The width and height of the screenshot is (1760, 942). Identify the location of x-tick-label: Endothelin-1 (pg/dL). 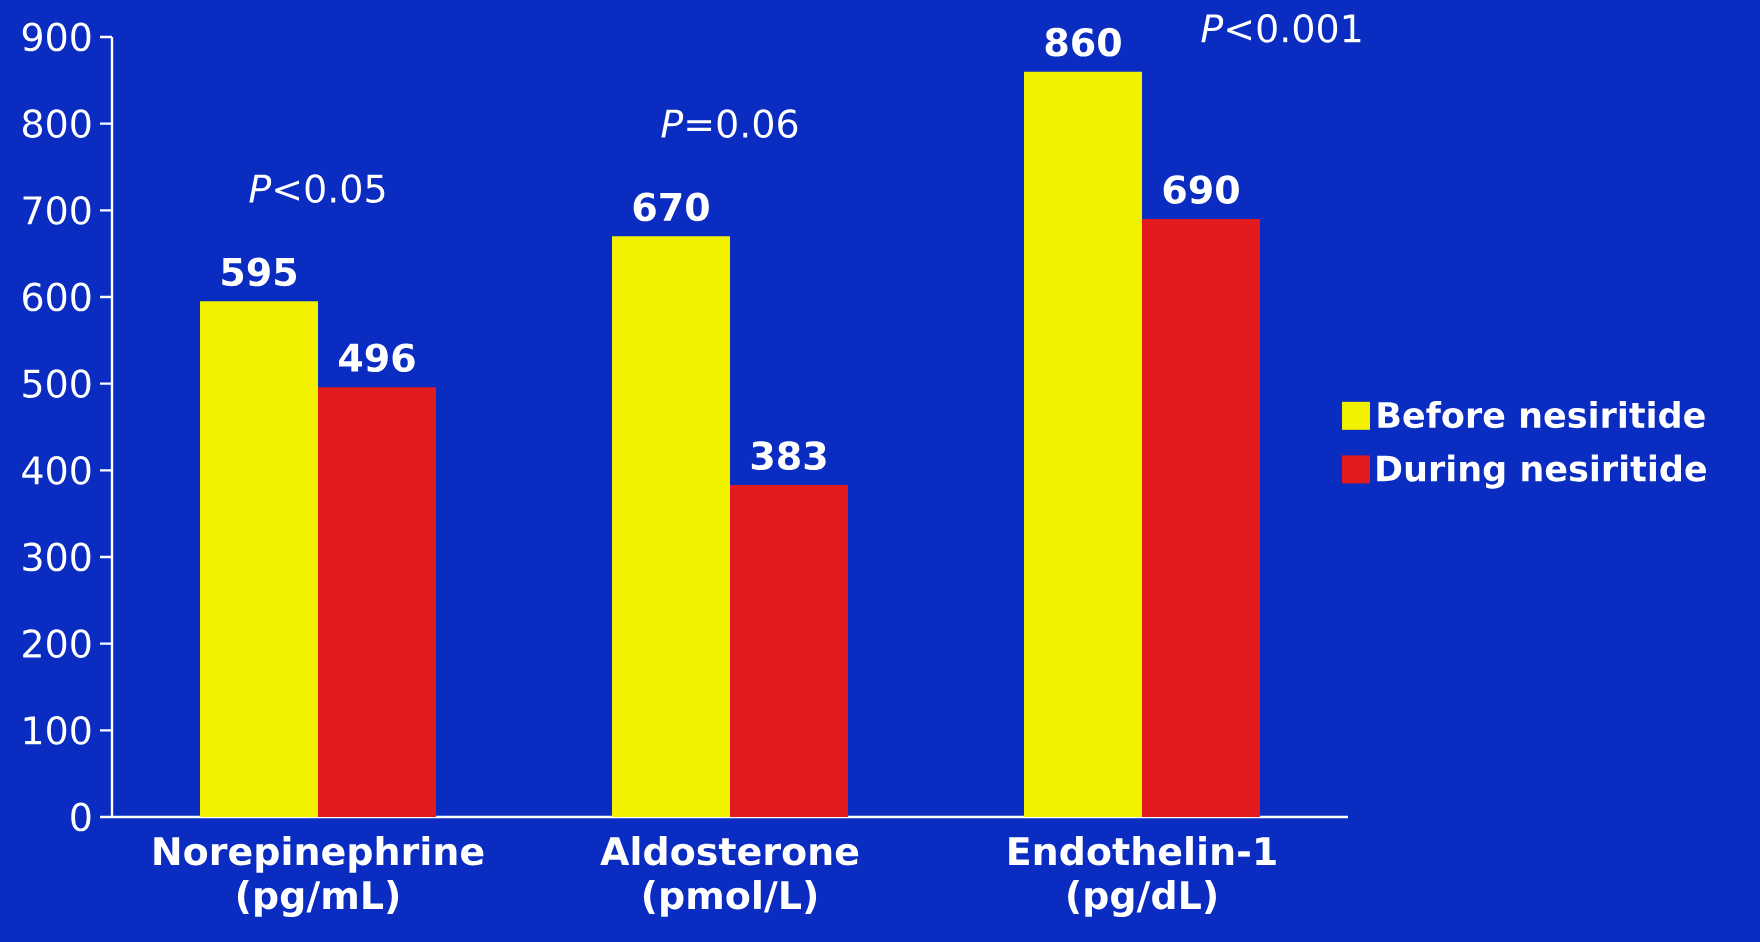
(1142, 877).